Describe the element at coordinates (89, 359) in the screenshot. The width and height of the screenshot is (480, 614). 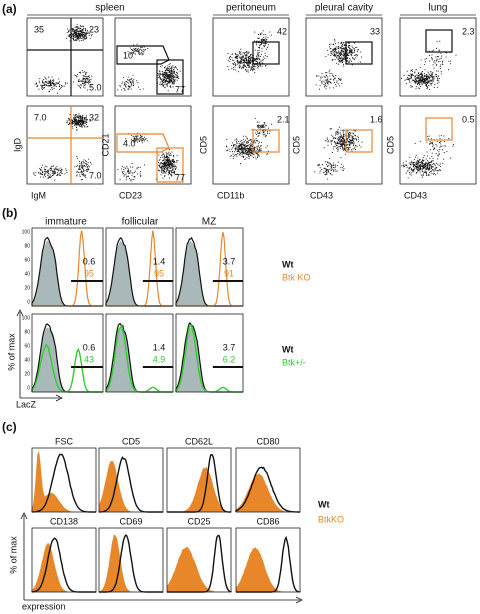
I see `gate-number: 43` at that location.